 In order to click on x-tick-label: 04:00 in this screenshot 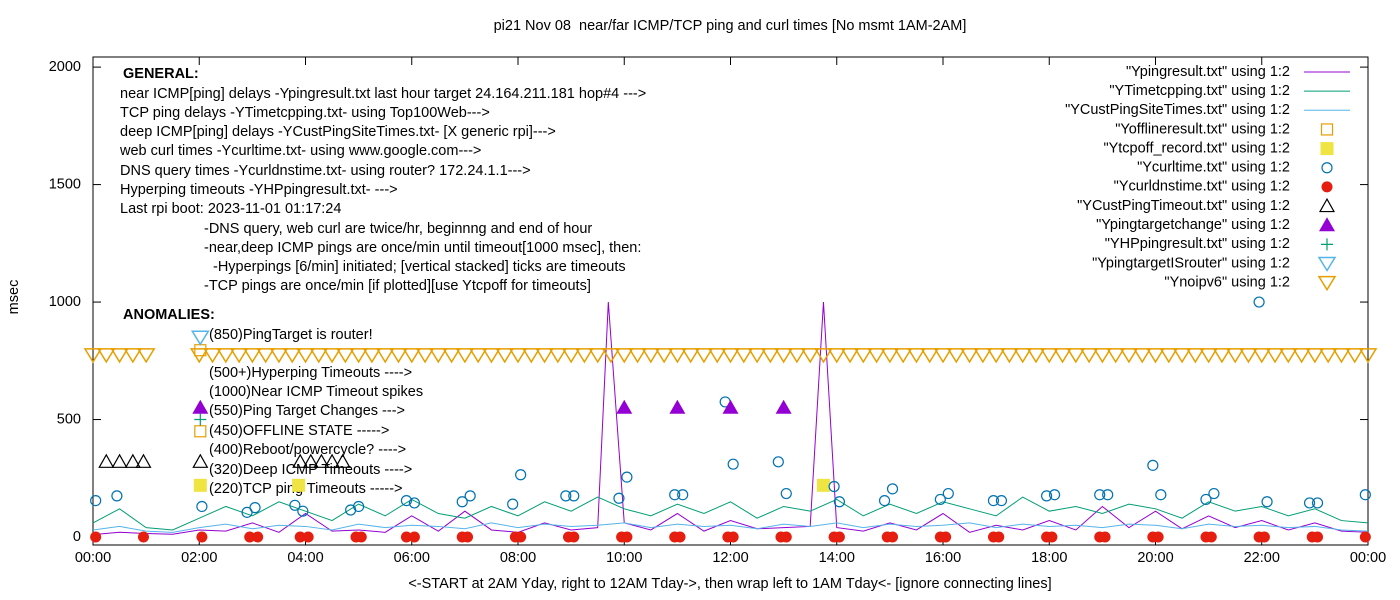, I will do `click(305, 558)`.